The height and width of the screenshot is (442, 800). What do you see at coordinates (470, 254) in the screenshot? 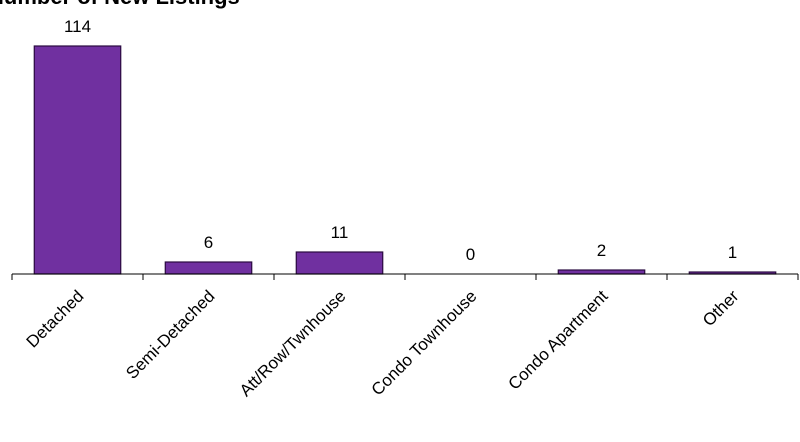
I see `data-label: 0` at bounding box center [470, 254].